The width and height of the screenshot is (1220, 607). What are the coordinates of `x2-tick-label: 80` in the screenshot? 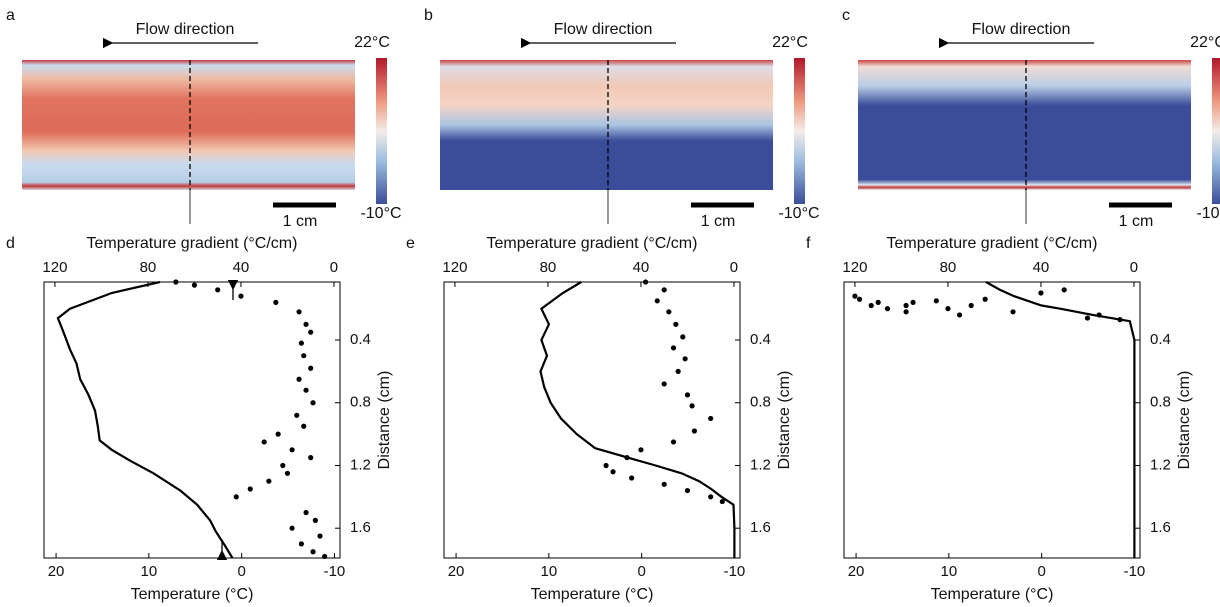 It's located at (548, 267).